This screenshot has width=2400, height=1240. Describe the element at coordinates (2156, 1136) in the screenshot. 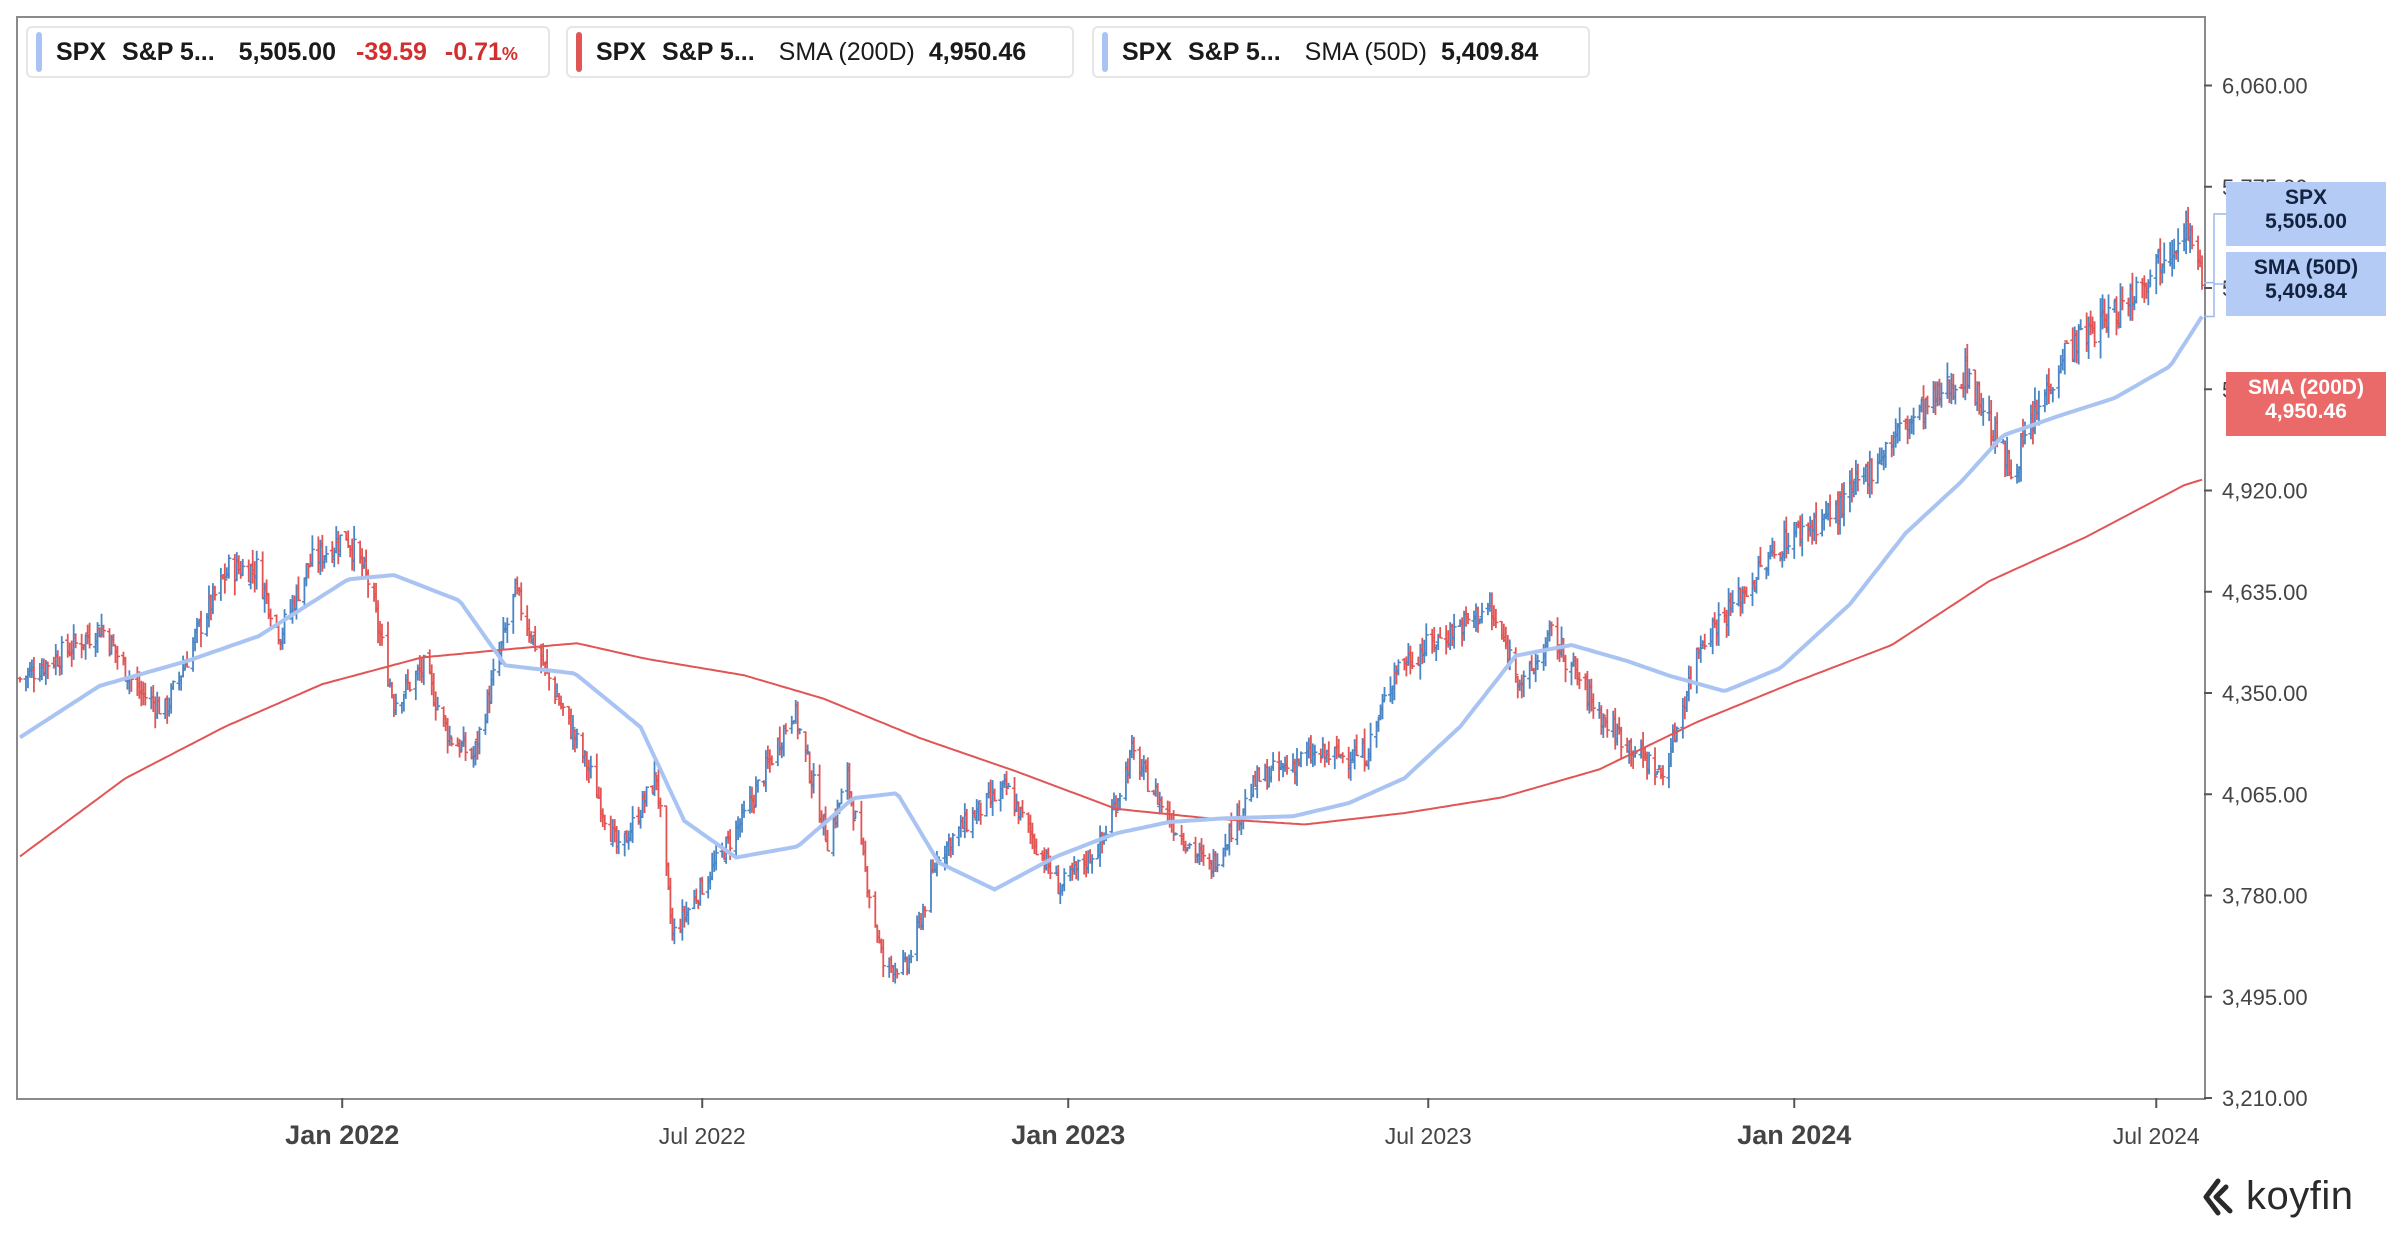

I see `x-tick-label: Jul 2024` at that location.